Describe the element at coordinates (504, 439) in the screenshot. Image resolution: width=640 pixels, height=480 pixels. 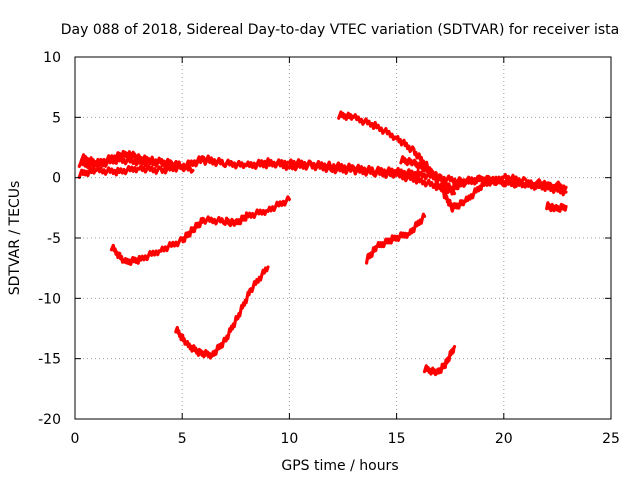
I see `x-tick-label: 20` at that location.